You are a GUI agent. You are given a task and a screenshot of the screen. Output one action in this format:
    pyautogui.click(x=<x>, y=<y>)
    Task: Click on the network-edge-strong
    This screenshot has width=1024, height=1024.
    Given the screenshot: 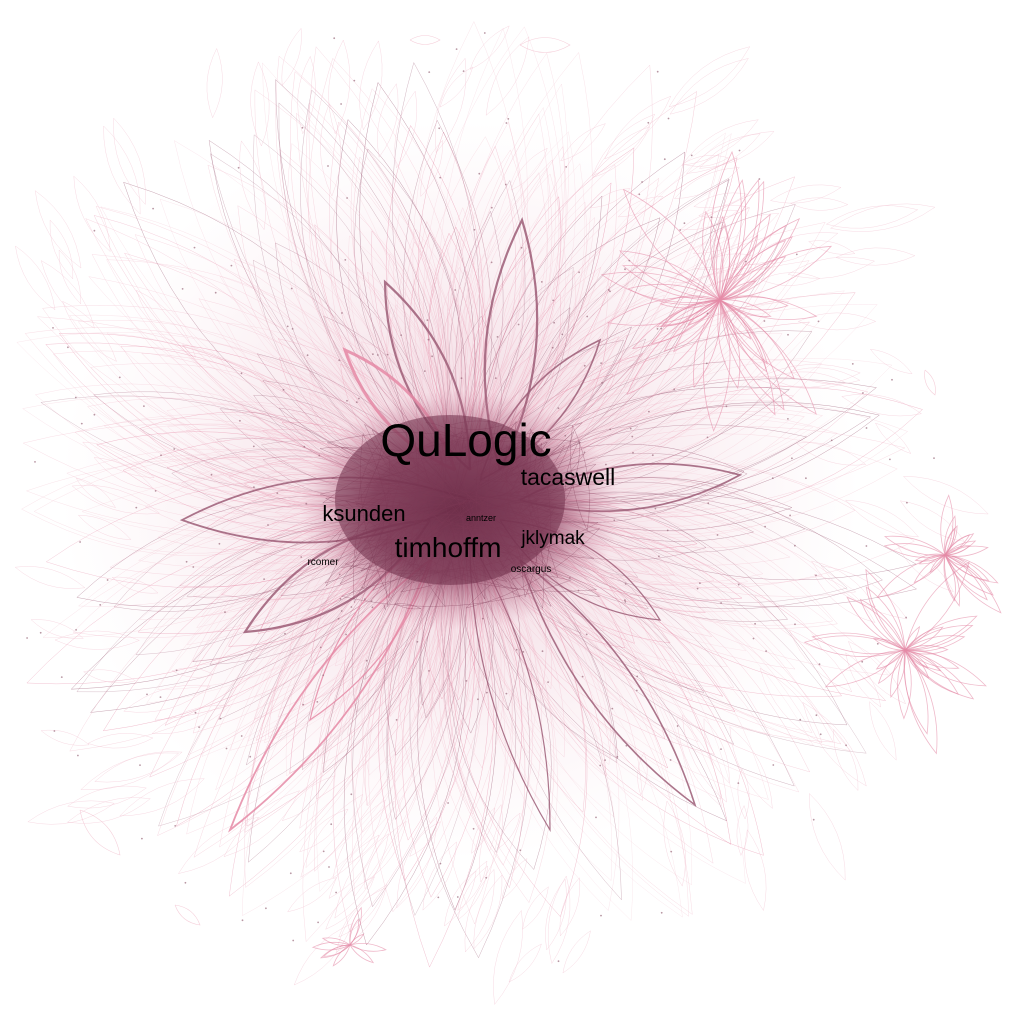 What is the action you would take?
    pyautogui.click(x=608, y=683)
    